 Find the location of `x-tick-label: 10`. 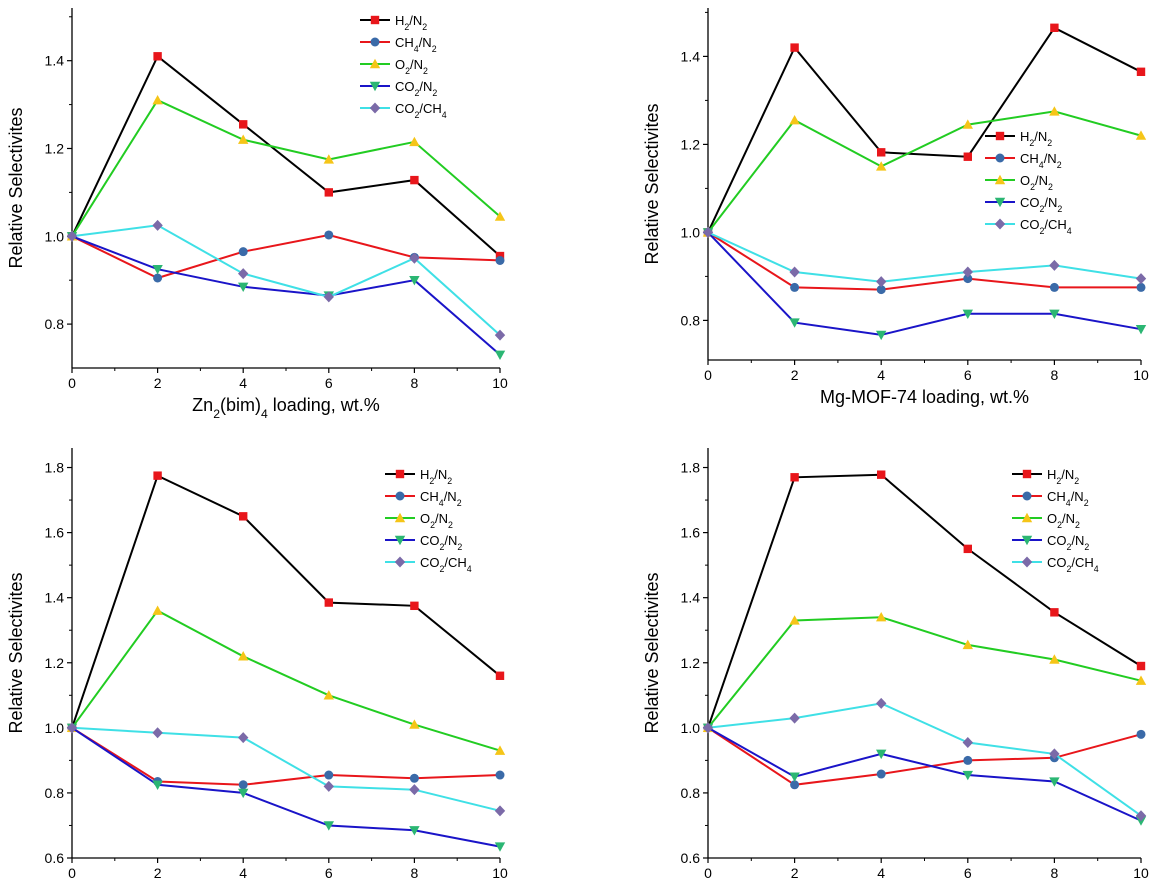

x-tick-label: 10 is located at coordinates (500, 383).